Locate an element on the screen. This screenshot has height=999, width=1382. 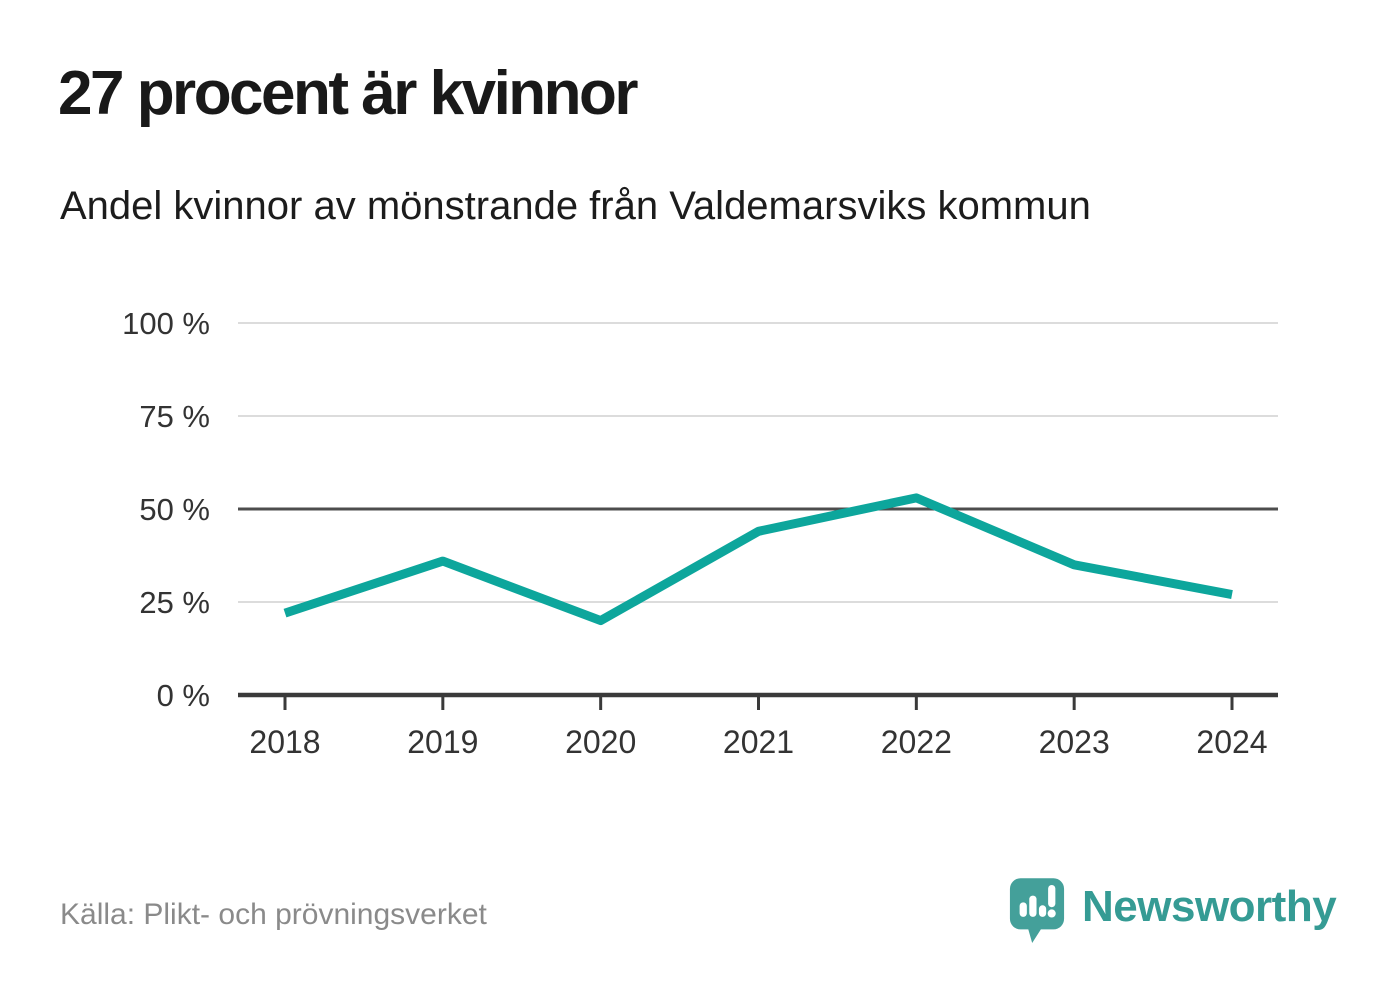
x-axis-tick-label: 2019 is located at coordinates (442, 742).